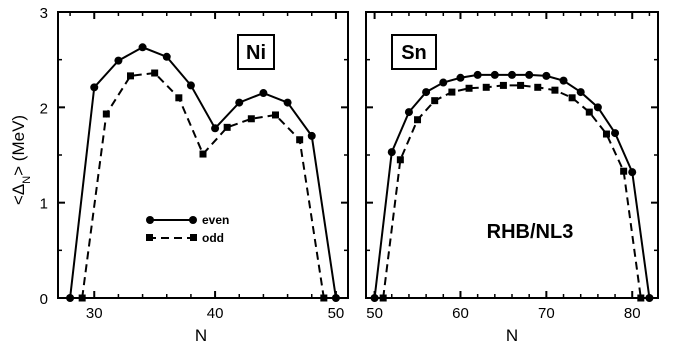 Image resolution: width=673 pixels, height=346 pixels. I want to click on panel-label: Sn, so click(414, 53).